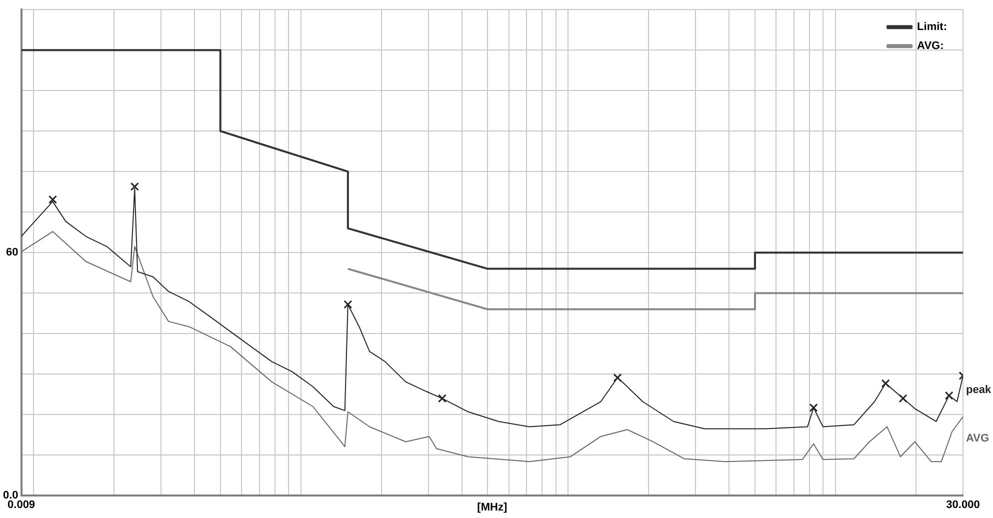  I want to click on legend-label: Limit:, so click(932, 27).